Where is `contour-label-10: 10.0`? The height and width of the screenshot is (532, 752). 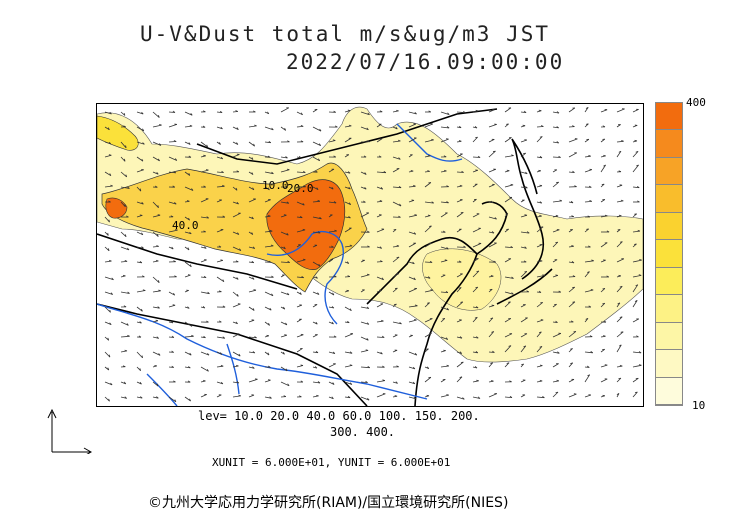
contour-label-10: 10.0 is located at coordinates (275, 185).